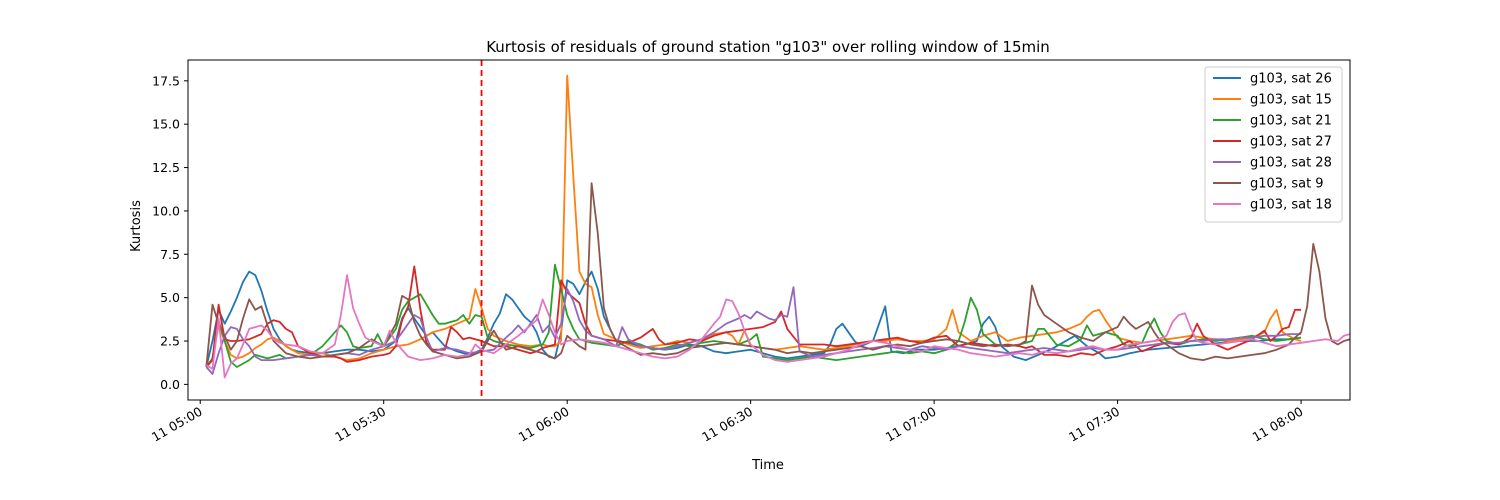 Image resolution: width=1500 pixels, height=500 pixels. What do you see at coordinates (166, 167) in the screenshot?
I see `y-tick-label: 12.5` at bounding box center [166, 167].